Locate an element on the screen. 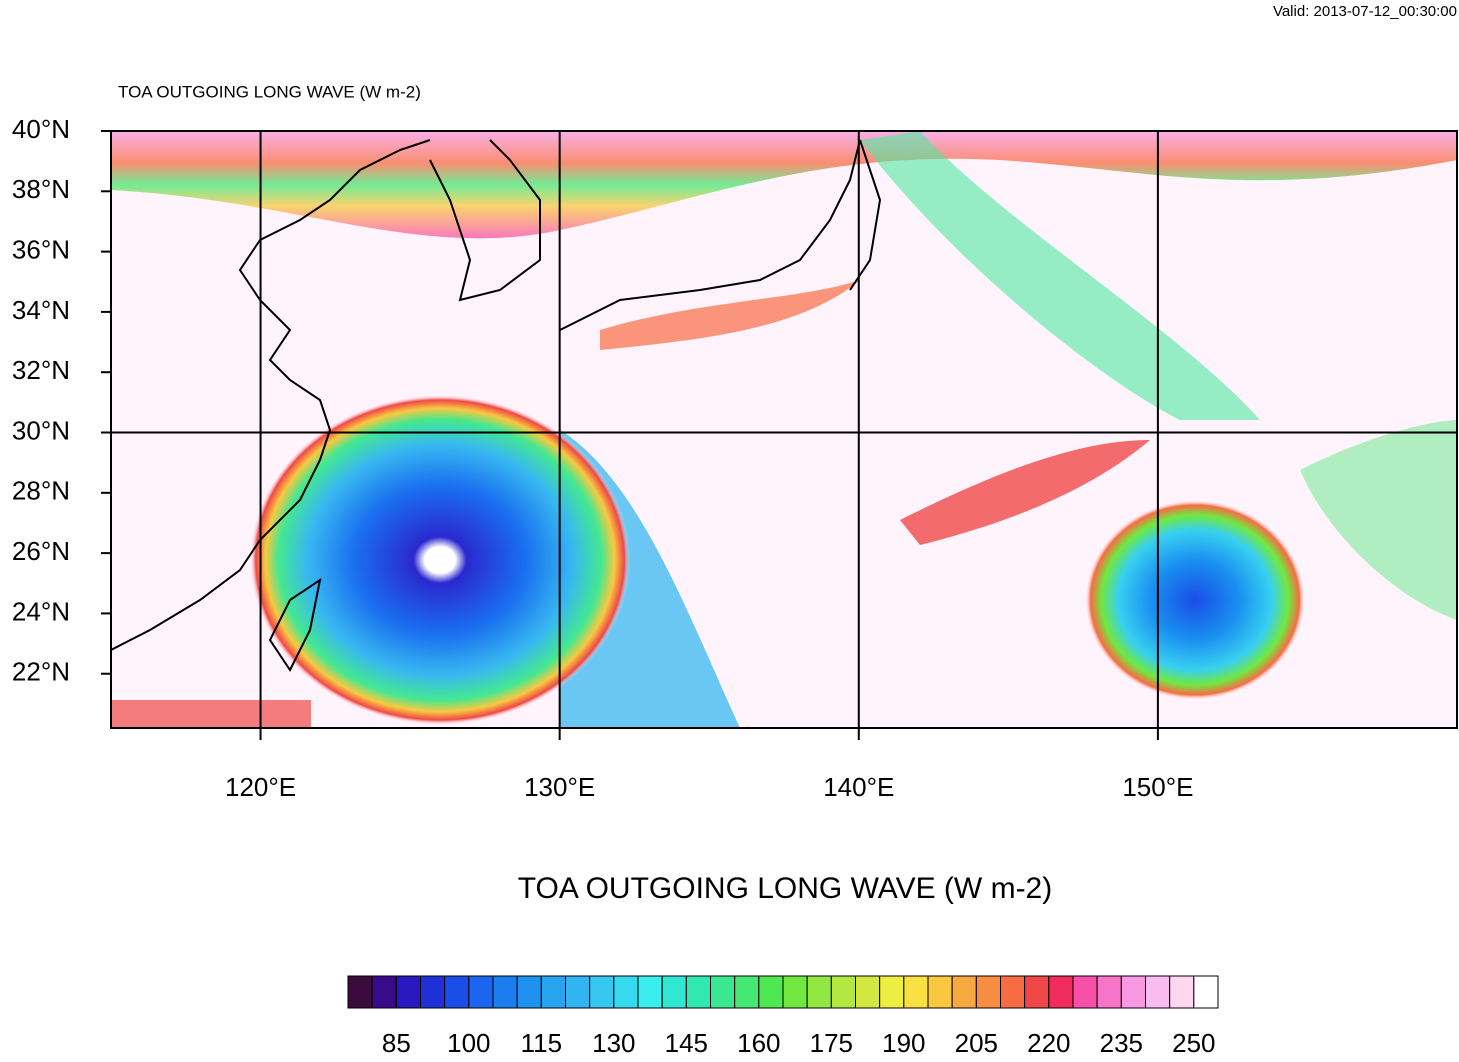  map-title: TOA OUTGOING LONG WAVE (W m-2) is located at coordinates (269, 91).